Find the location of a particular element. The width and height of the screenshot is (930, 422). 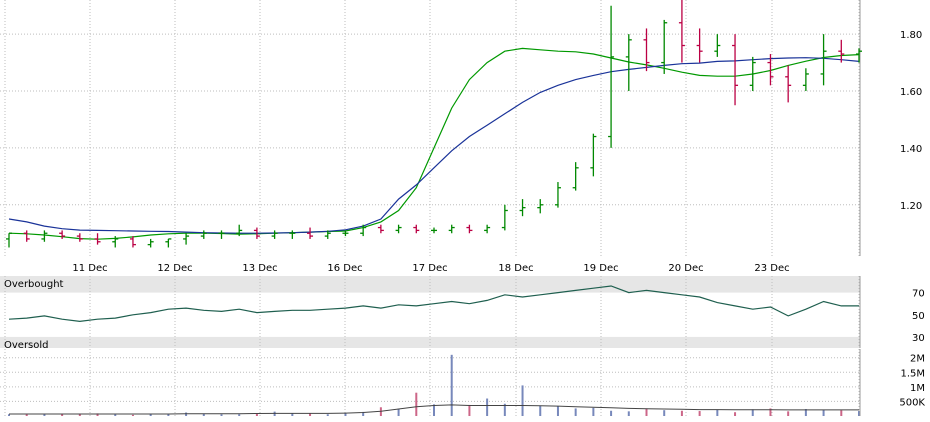

x-axis-date-label: 23 Dec is located at coordinates (771, 268).